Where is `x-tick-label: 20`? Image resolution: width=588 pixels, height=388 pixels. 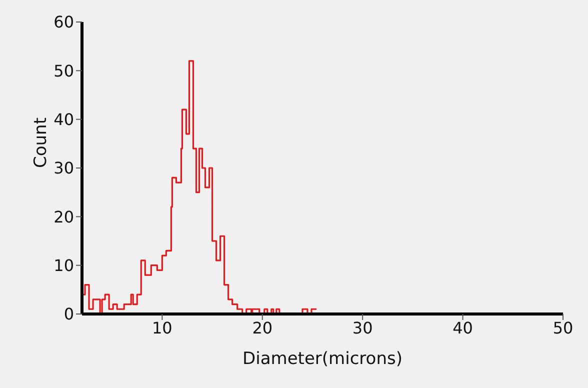
x-tick-label: 20 is located at coordinates (262, 328).